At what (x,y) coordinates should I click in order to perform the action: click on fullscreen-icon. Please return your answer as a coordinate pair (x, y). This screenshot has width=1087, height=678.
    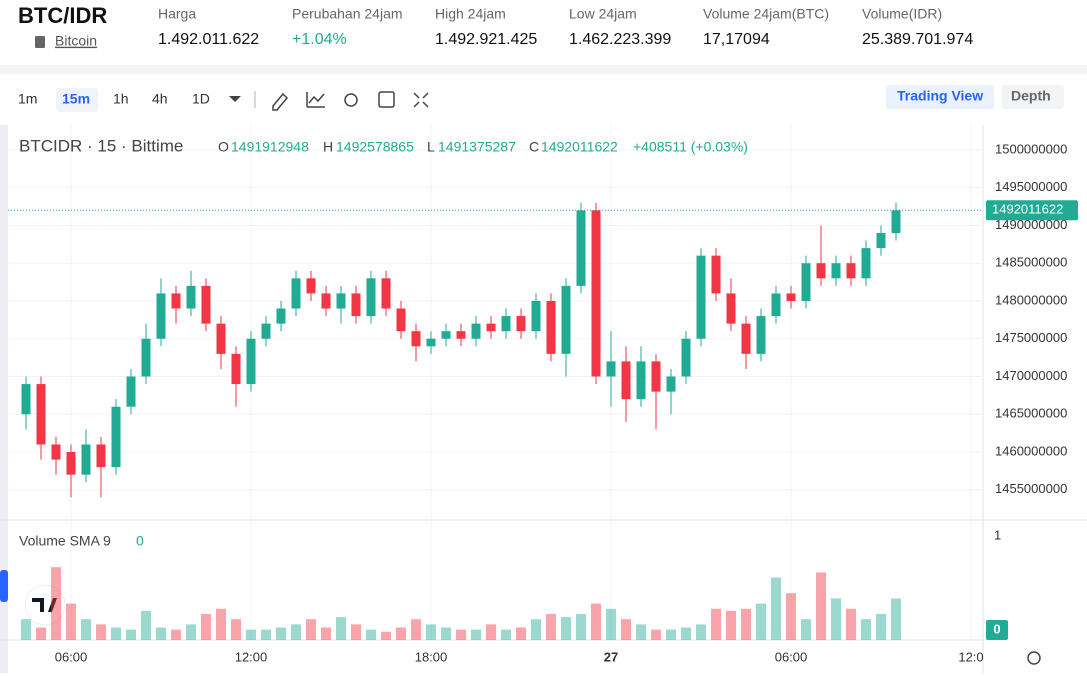
    Looking at the image, I should click on (421, 100).